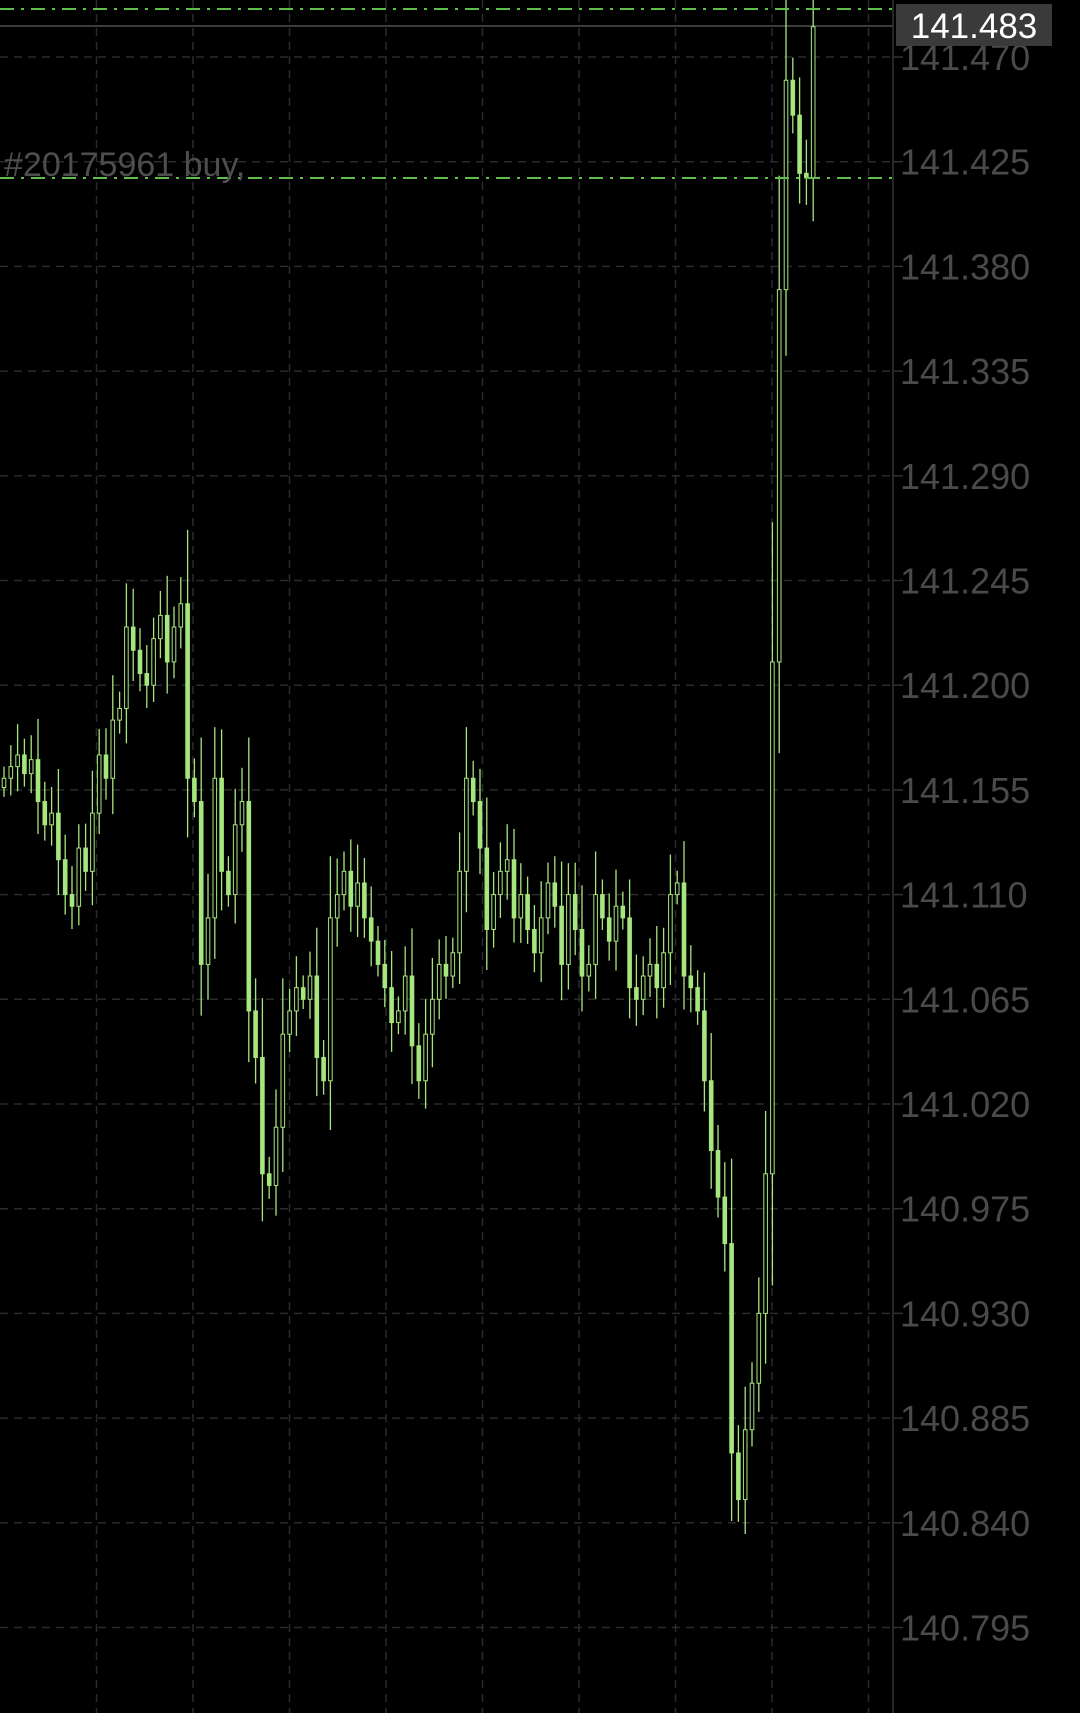 This screenshot has height=1713, width=1080. I want to click on current-price-text: 141.483, so click(974, 26).